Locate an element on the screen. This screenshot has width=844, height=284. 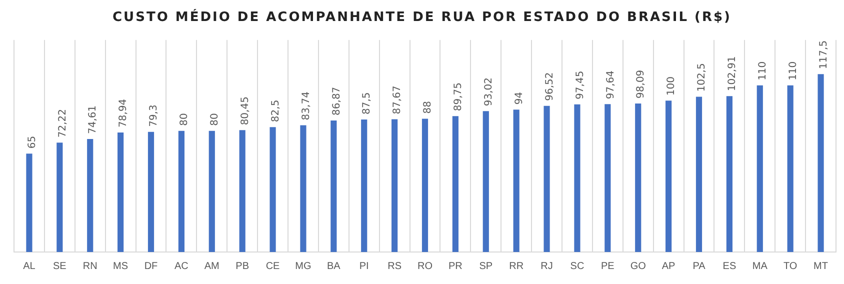
data-label: 96,52 is located at coordinates (550, 86).